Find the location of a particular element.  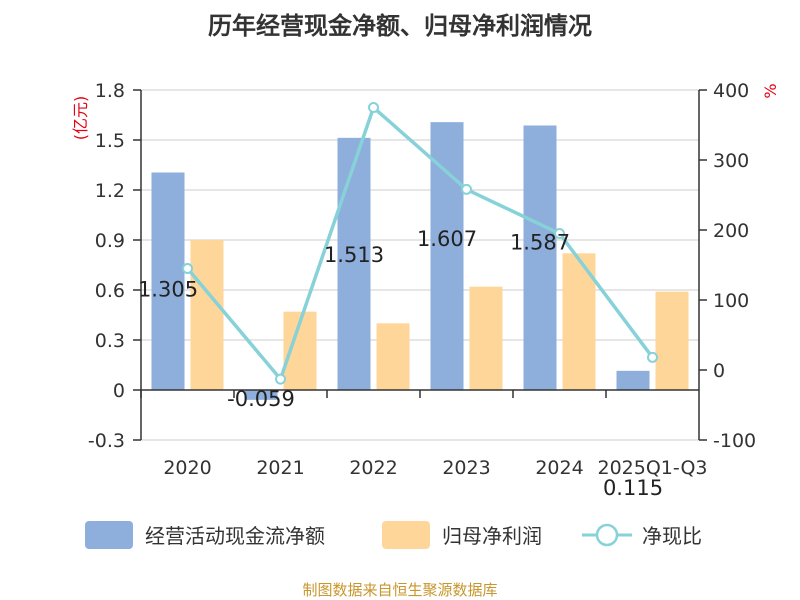

legend-swatch-net-profit is located at coordinates (406, 535).